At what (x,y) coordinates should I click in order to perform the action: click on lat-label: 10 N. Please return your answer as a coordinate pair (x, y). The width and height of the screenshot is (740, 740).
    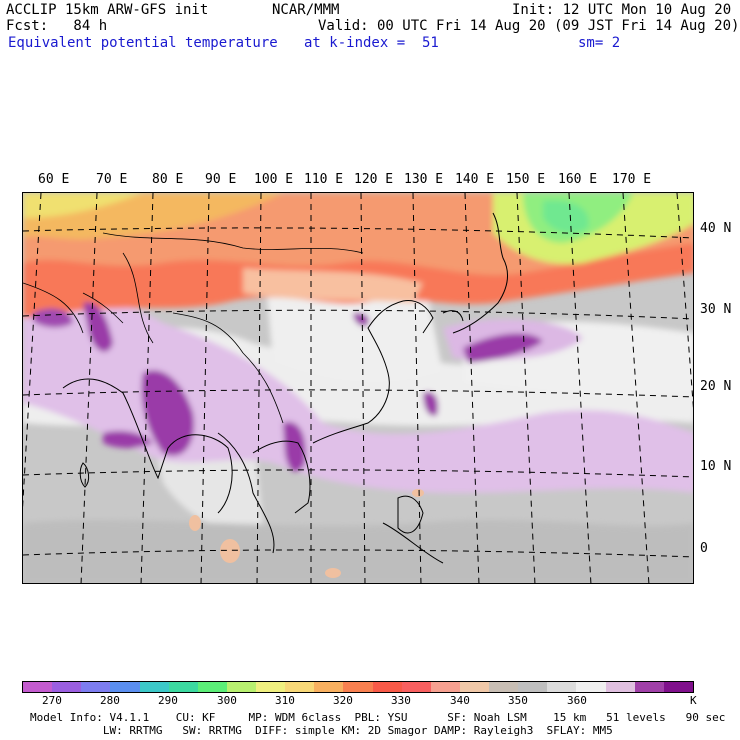
    Looking at the image, I should click on (716, 466).